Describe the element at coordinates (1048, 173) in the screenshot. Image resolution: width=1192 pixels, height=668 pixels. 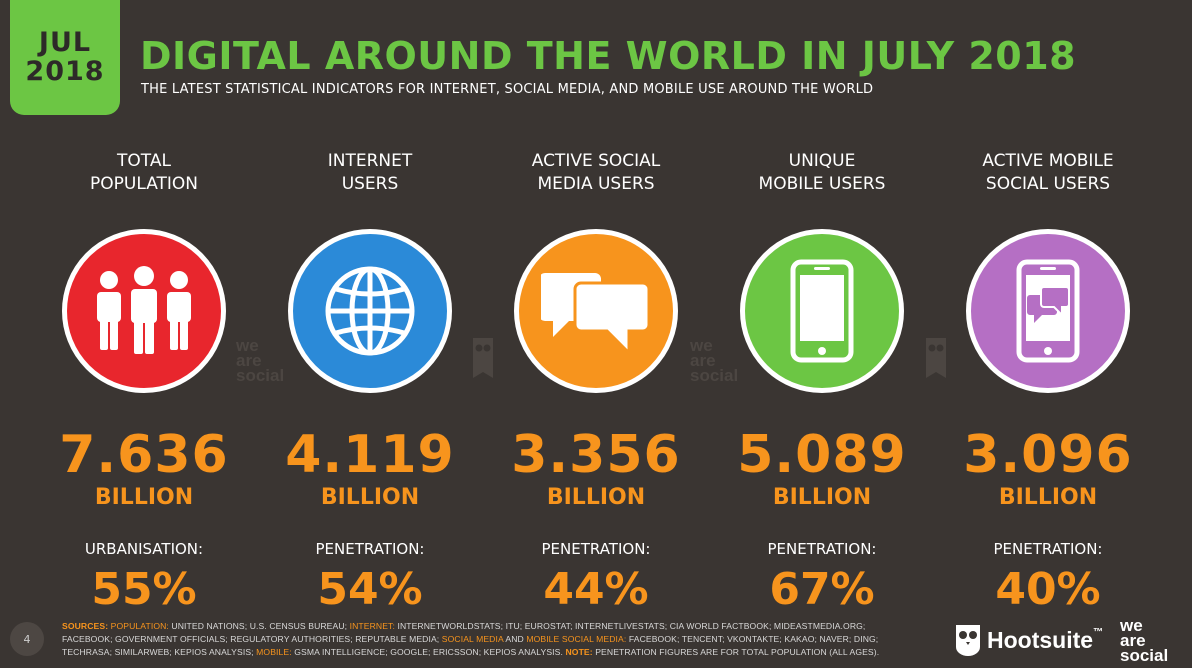
I see `stat-label: ACTIVE MOBILE SOCIAL USERS` at that location.